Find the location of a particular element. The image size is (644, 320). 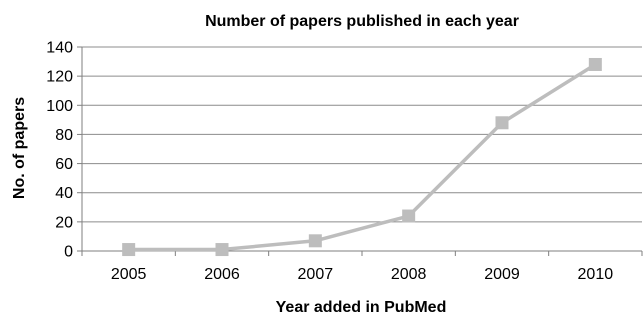

data-point-2005 is located at coordinates (129, 250).